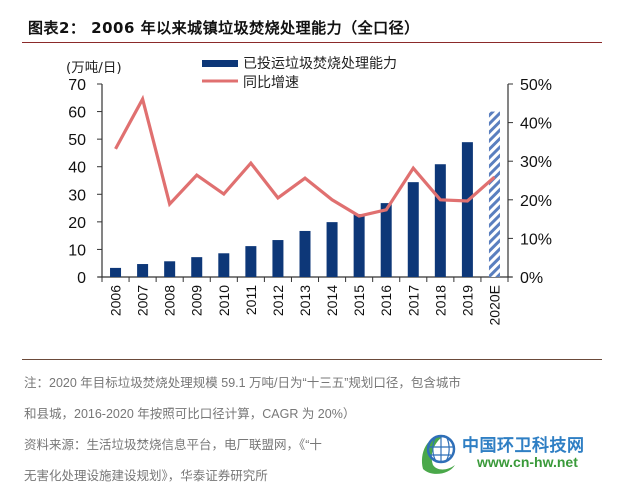 This screenshot has width=623, height=497. What do you see at coordinates (224, 300) in the screenshot?
I see `x-axis-tick-label: 2010` at bounding box center [224, 300].